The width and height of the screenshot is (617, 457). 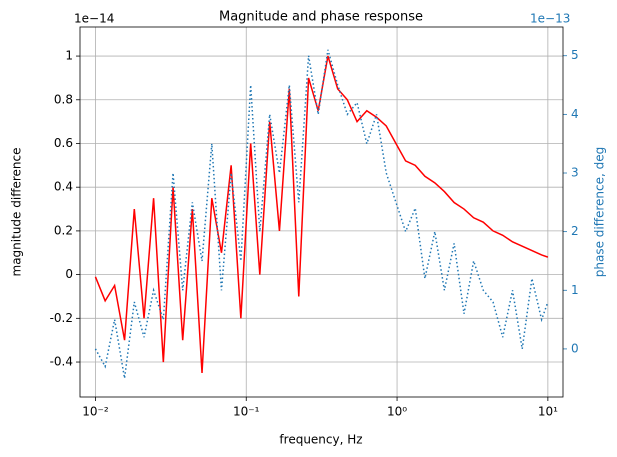 I want to click on x-tick-label: 10⁻², so click(x=95, y=412).